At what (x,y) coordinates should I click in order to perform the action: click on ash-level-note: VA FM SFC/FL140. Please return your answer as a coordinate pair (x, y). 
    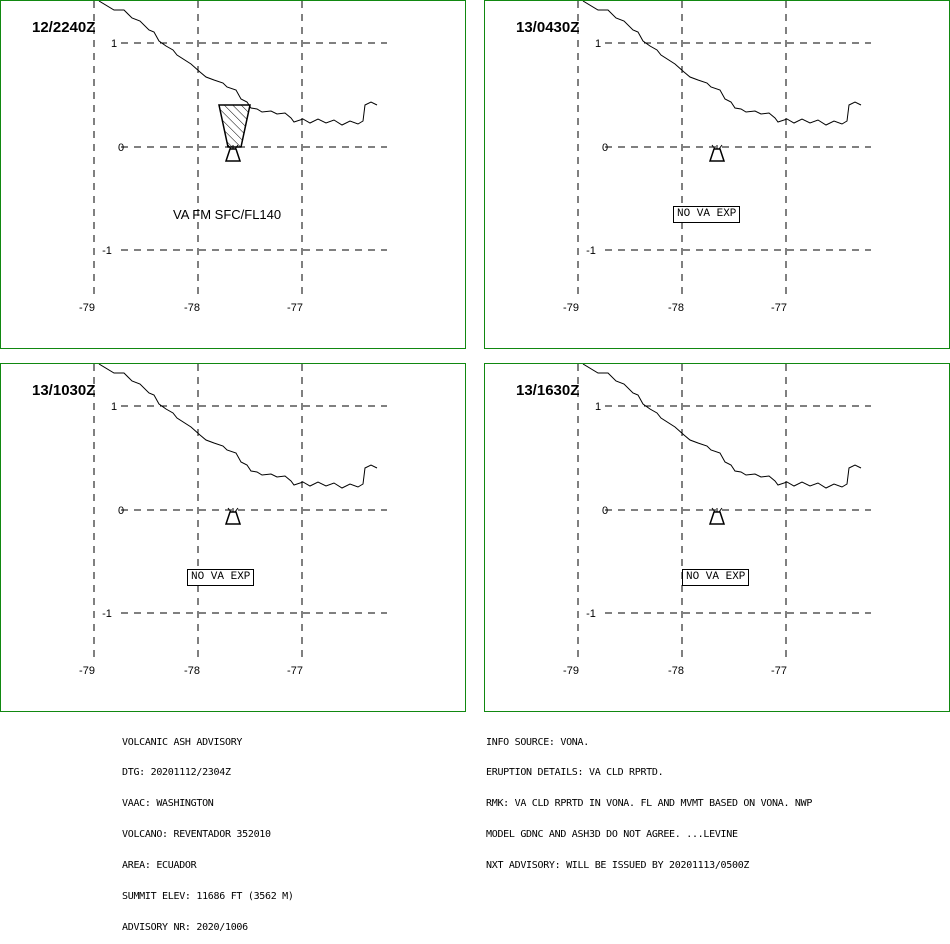
    Looking at the image, I should click on (227, 214).